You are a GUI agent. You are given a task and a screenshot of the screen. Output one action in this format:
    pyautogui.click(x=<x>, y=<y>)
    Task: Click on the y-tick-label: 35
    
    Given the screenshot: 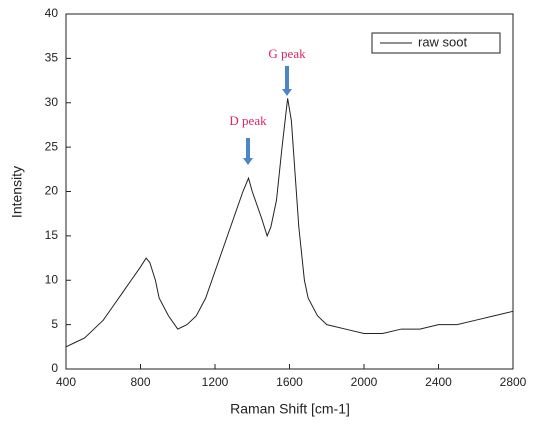 What is the action you would take?
    pyautogui.click(x=52, y=58)
    